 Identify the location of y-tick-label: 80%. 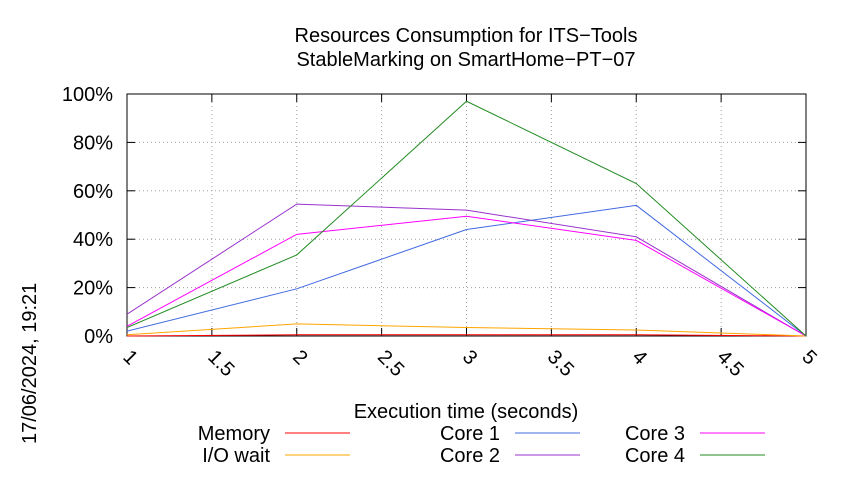
(93, 143).